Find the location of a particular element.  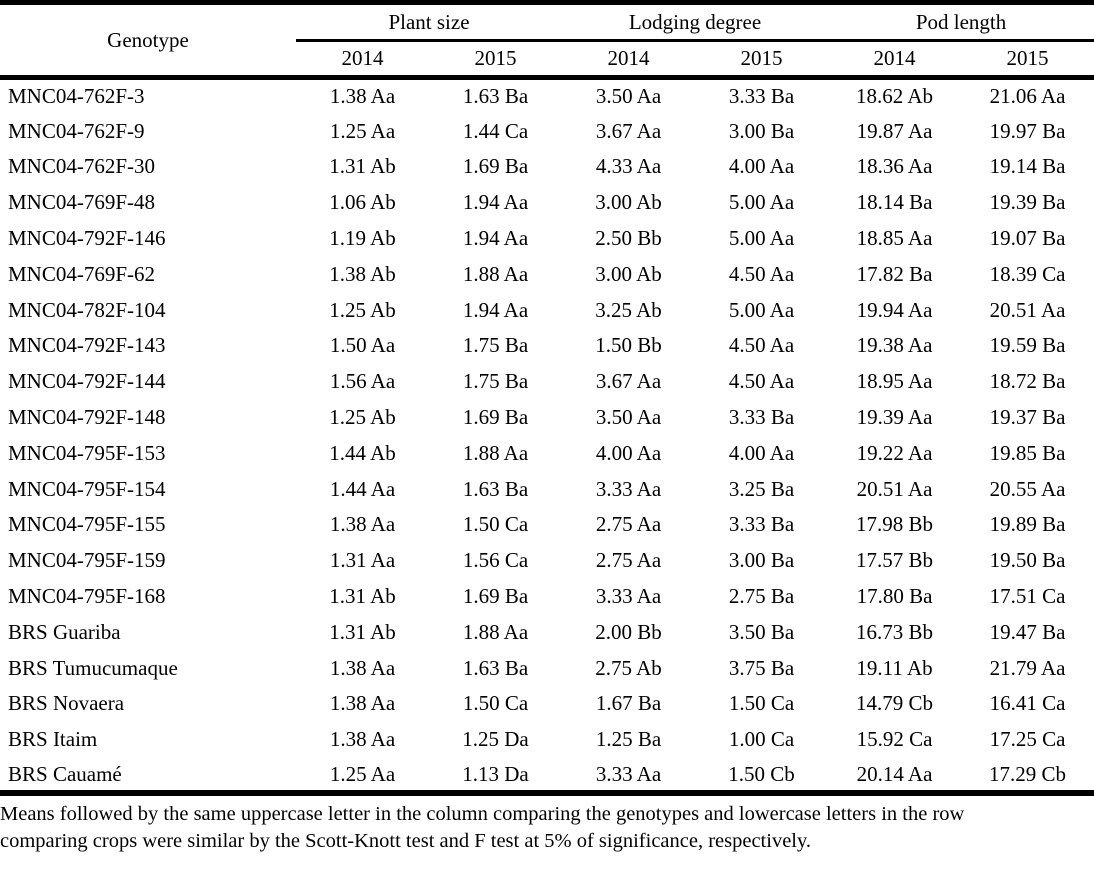

value-cell: 19.38 Aa is located at coordinates (894, 345).